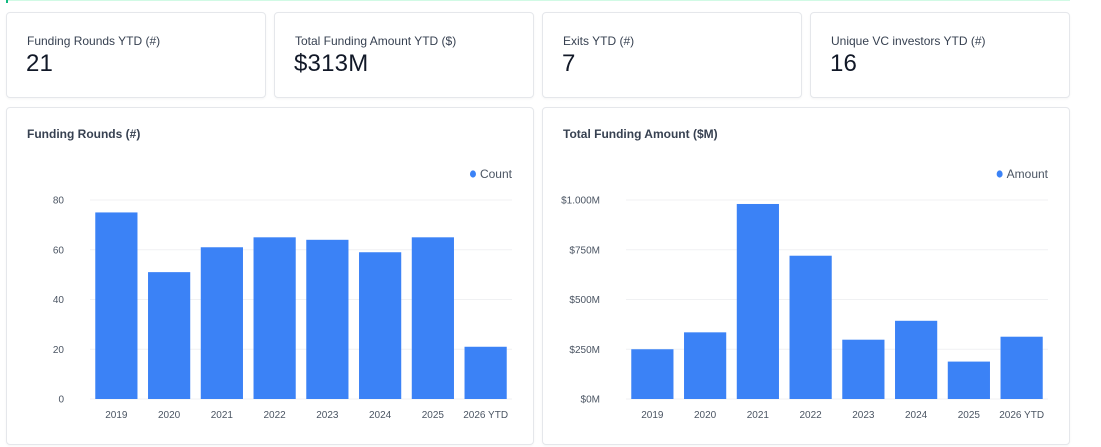 This screenshot has width=1101, height=447. Describe the element at coordinates (331, 63) in the screenshot. I see `kpi-value: $313M` at that location.